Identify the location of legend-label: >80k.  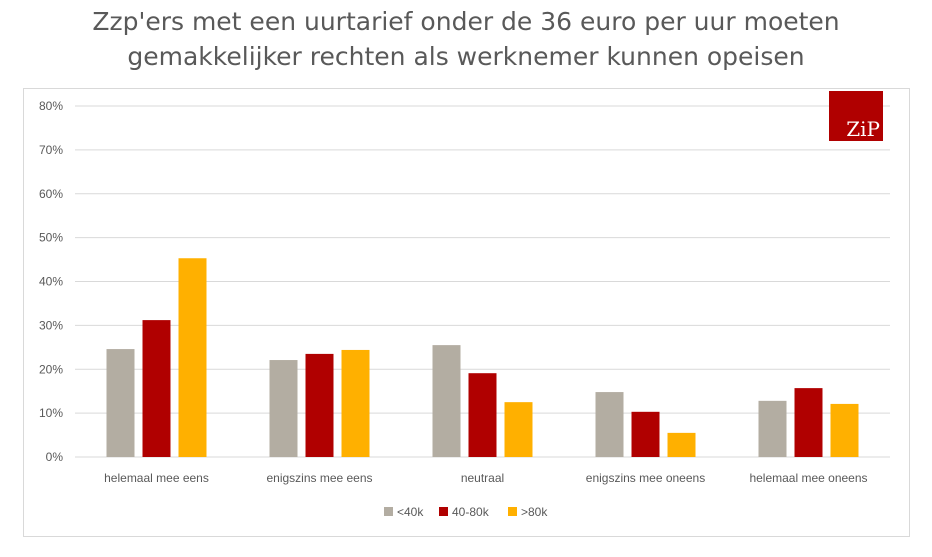
(534, 512).